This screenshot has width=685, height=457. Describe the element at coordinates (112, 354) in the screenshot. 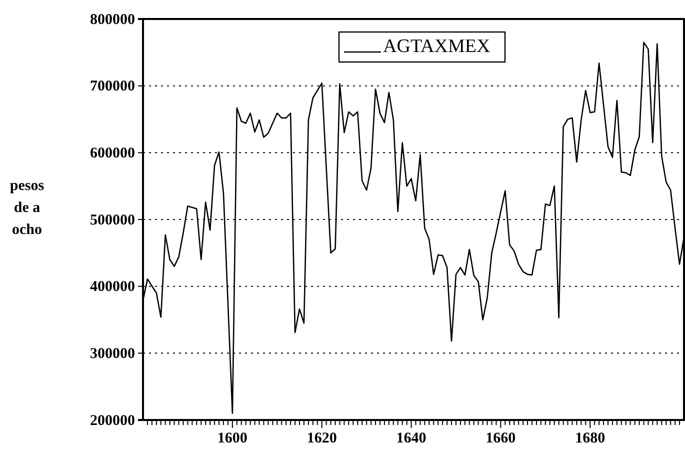

I see `y-tick-label: 300000` at that location.